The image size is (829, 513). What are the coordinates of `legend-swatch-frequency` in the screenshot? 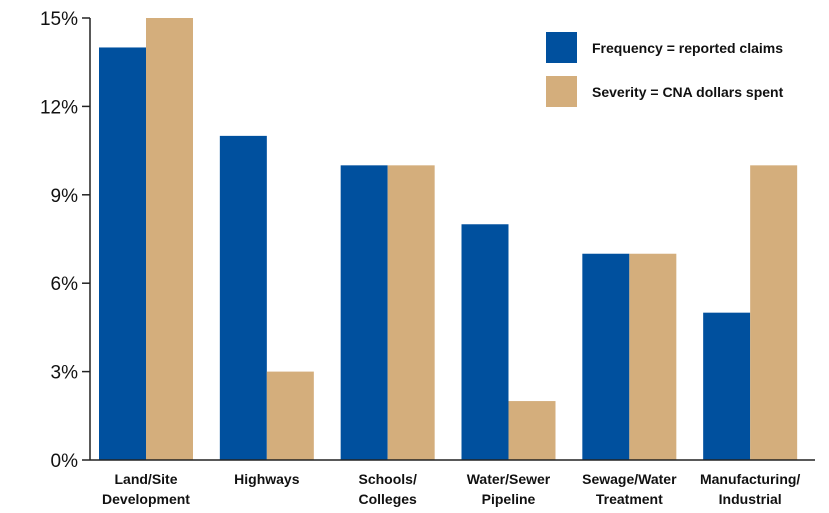 It's located at (561, 47).